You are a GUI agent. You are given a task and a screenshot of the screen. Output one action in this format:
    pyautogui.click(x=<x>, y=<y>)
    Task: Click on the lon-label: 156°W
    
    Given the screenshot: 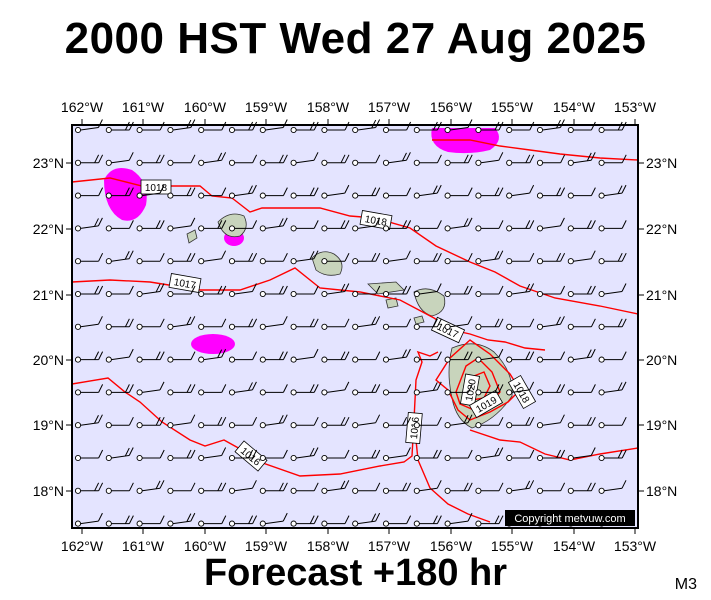 What is the action you would take?
    pyautogui.click(x=451, y=107)
    